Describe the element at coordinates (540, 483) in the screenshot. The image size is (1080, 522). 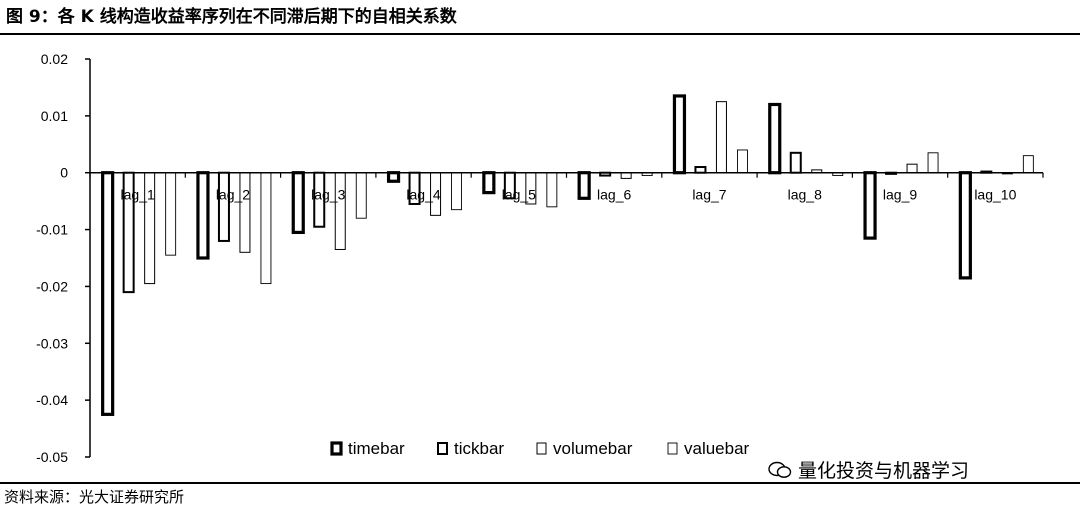
I see `source-rule` at that location.